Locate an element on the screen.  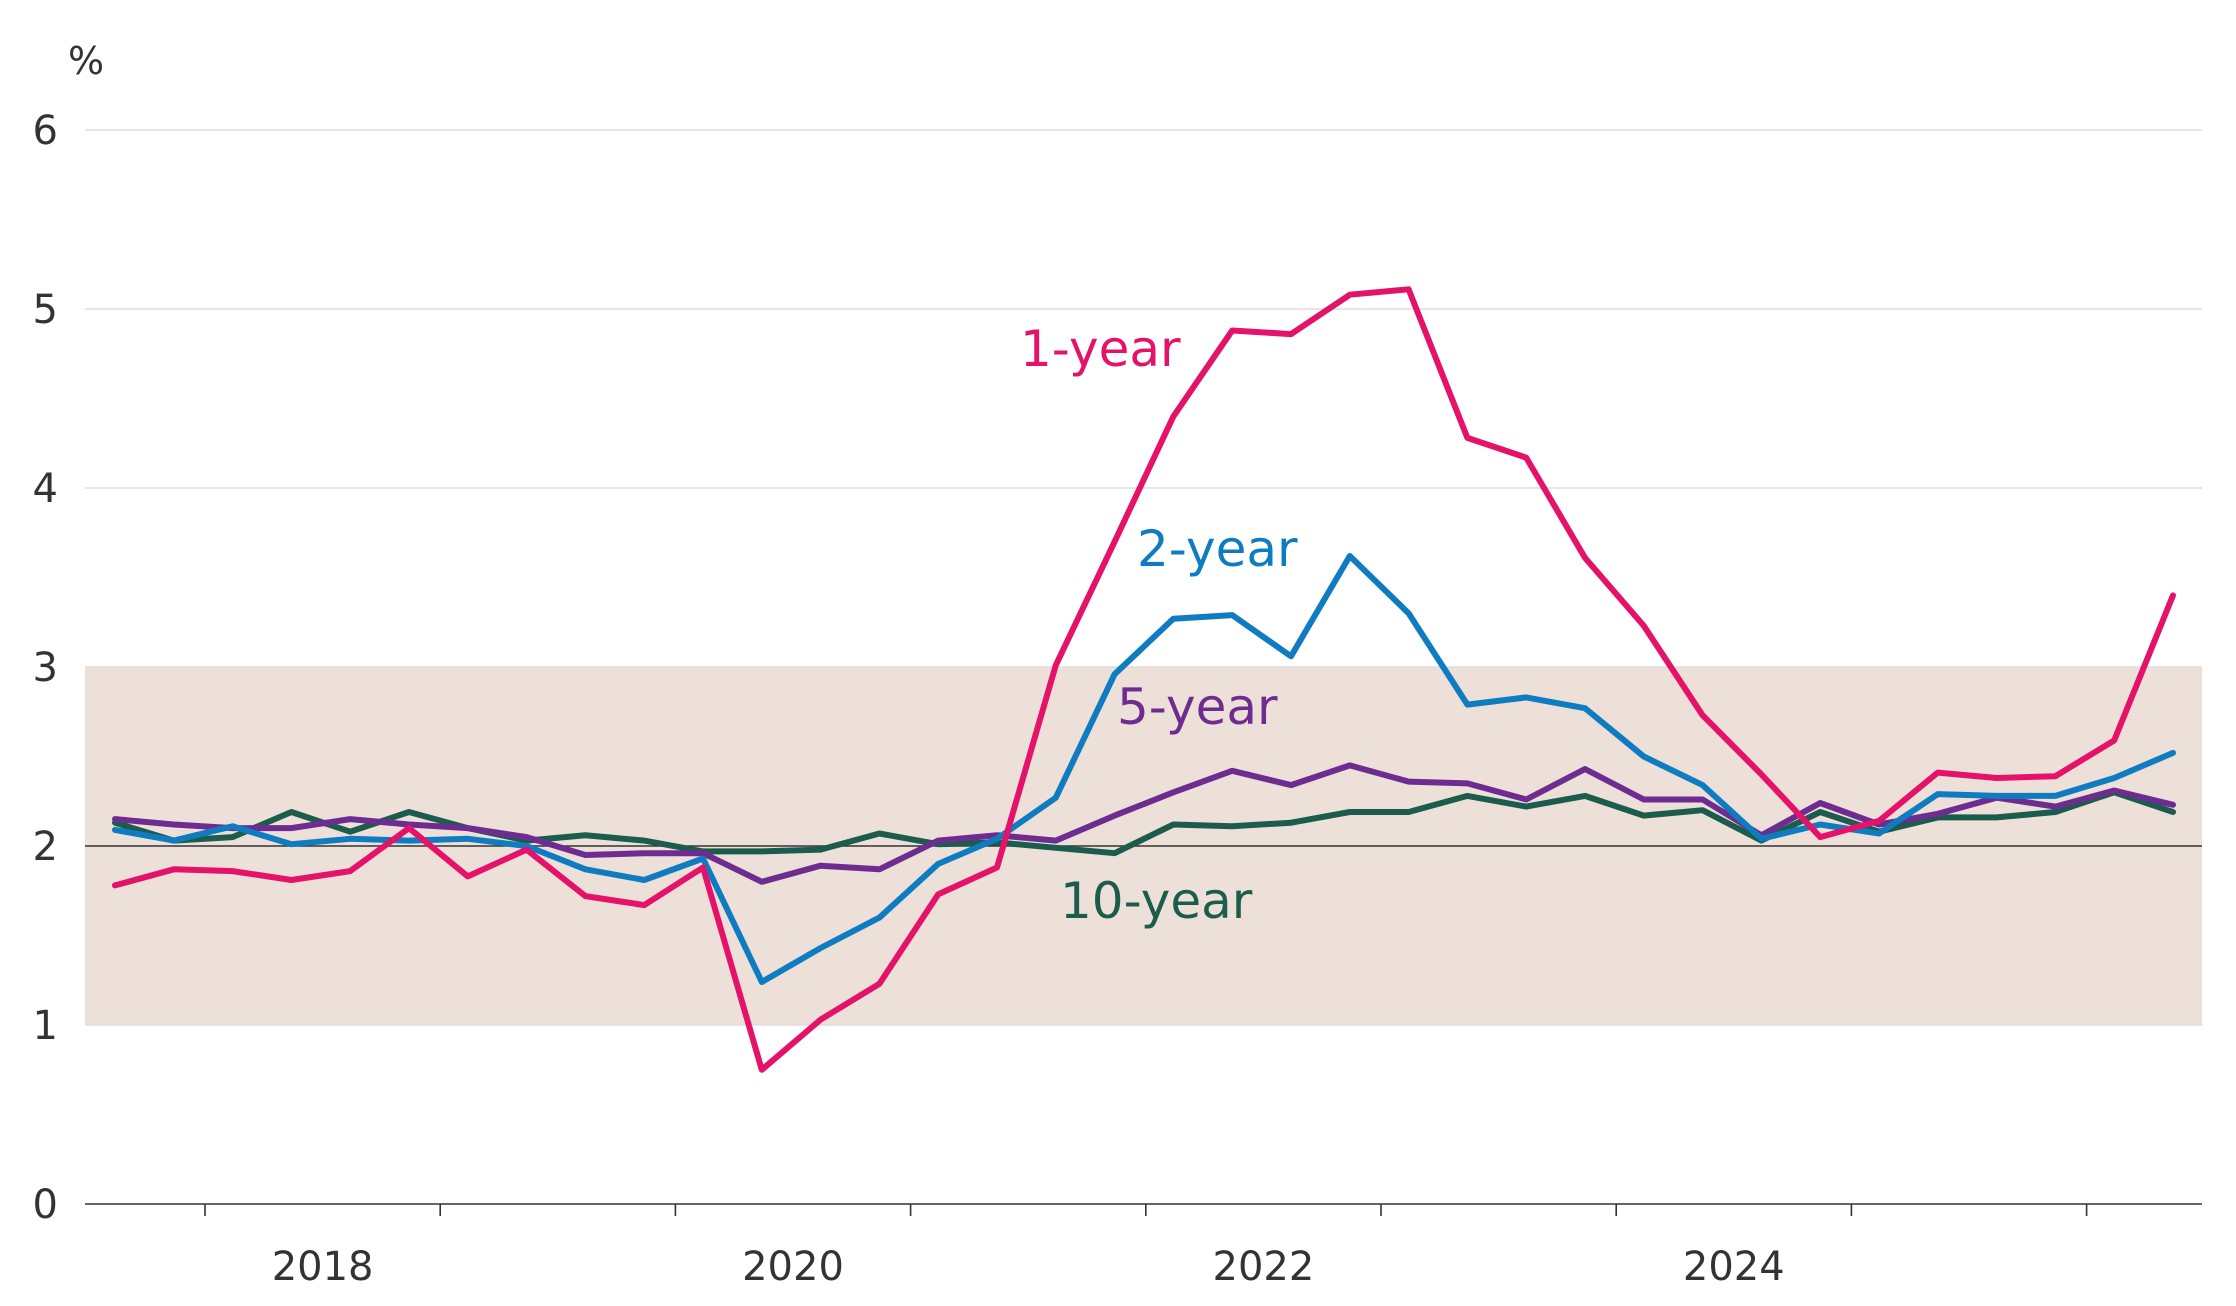
series-label-2-year: 2-year is located at coordinates (1217, 549).